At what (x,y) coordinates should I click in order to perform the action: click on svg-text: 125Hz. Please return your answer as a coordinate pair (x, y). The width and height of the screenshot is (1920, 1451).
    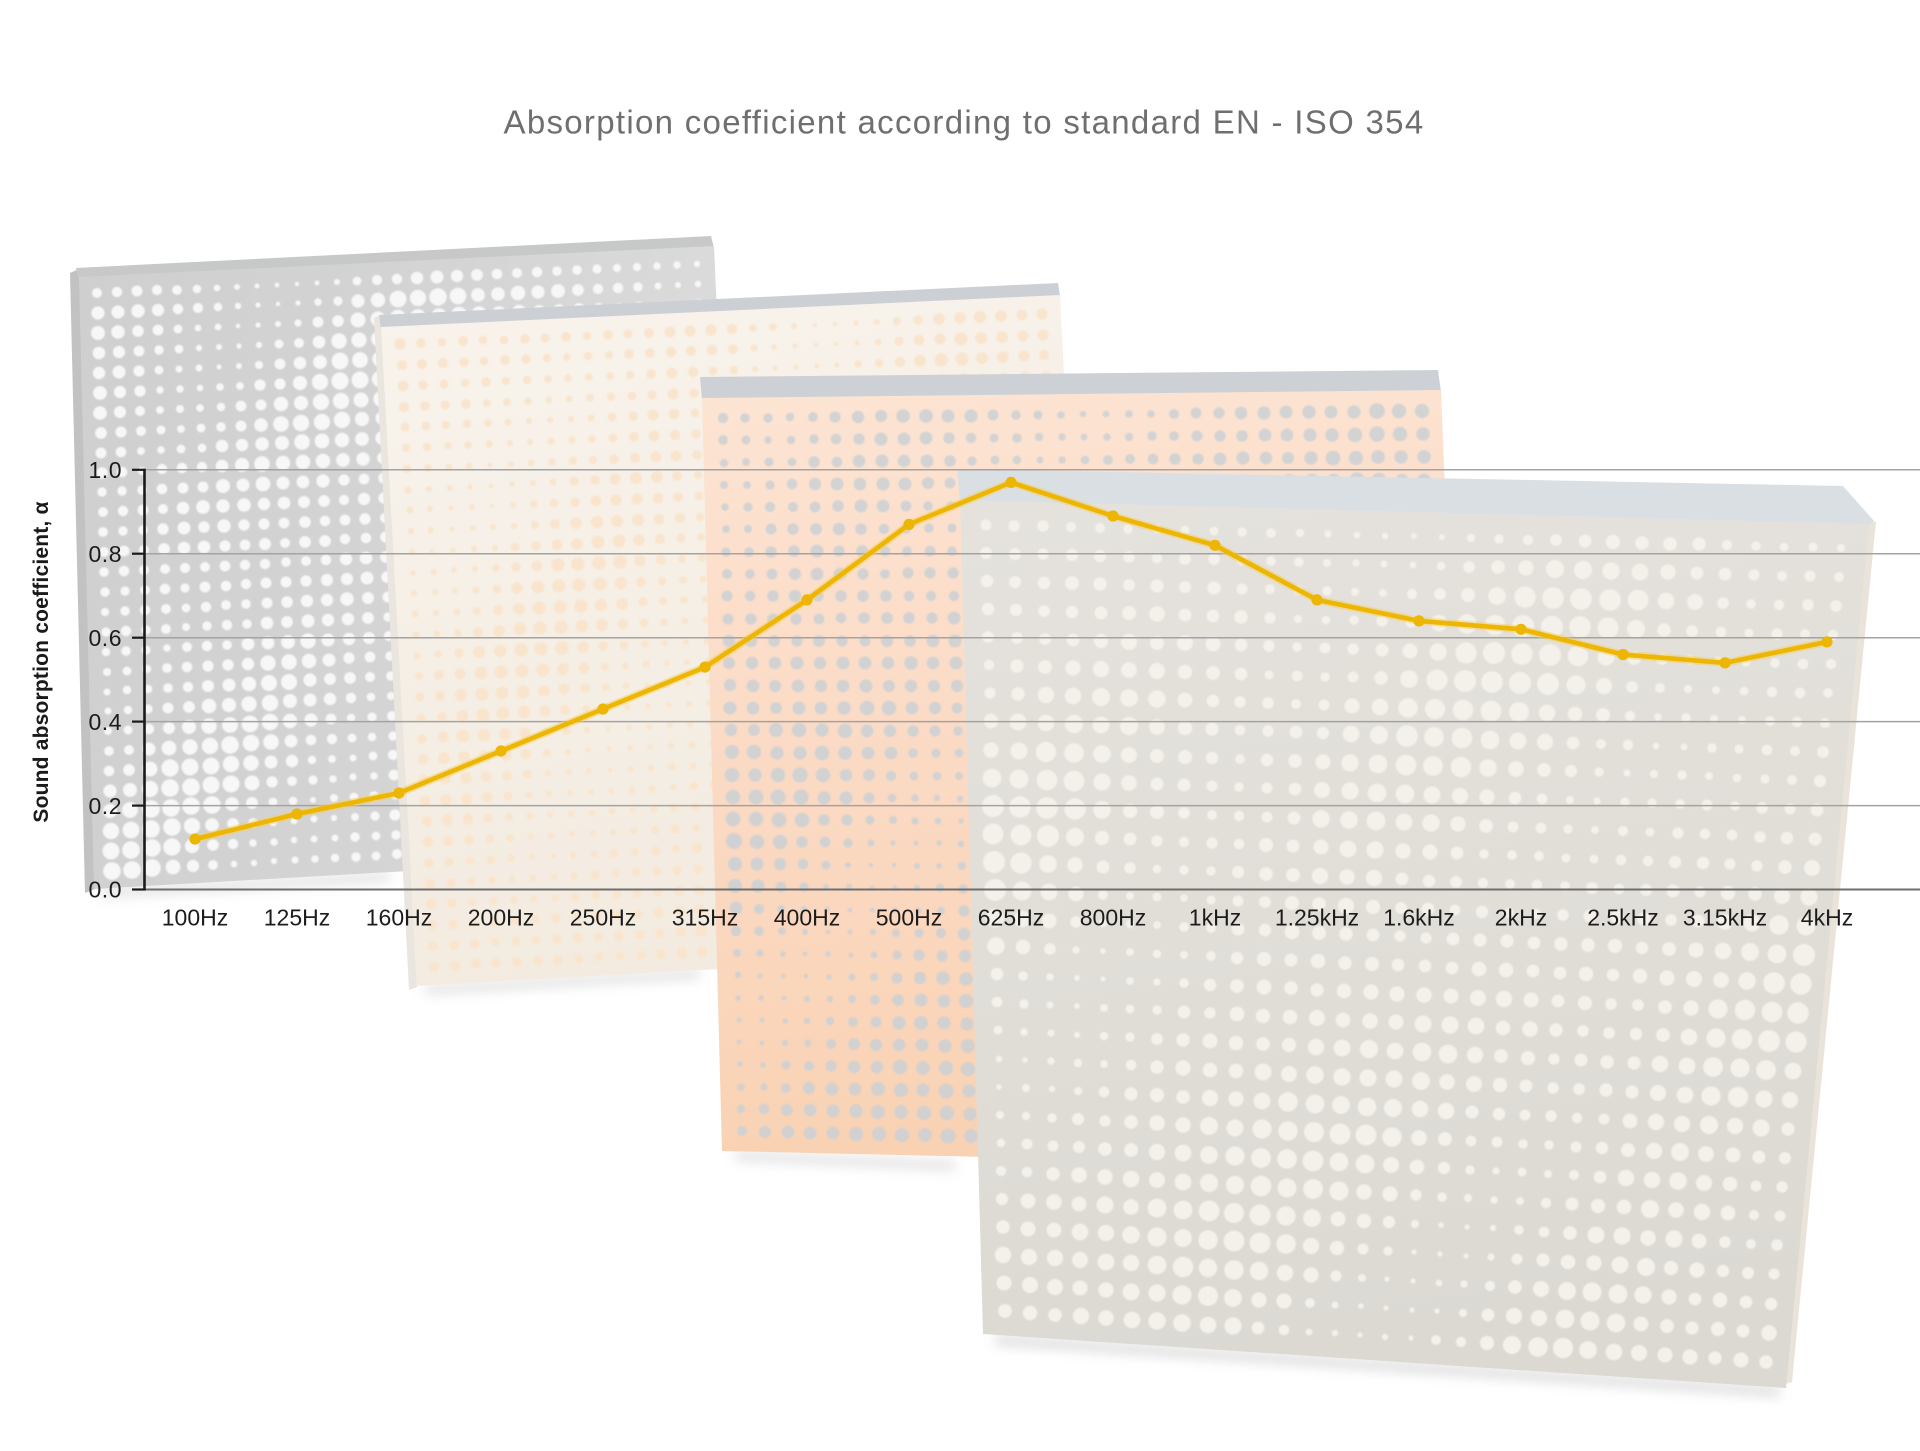
    Looking at the image, I should click on (297, 918).